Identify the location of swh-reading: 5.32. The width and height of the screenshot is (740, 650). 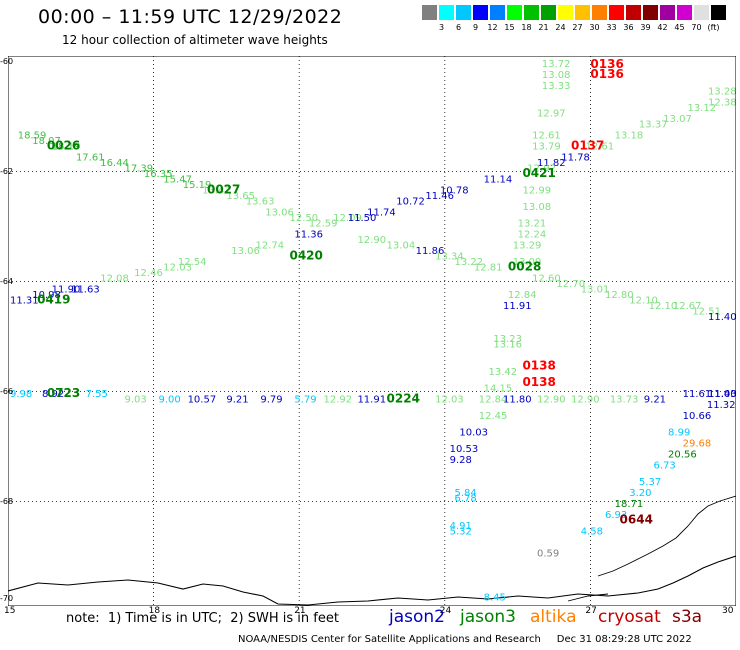
(461, 532).